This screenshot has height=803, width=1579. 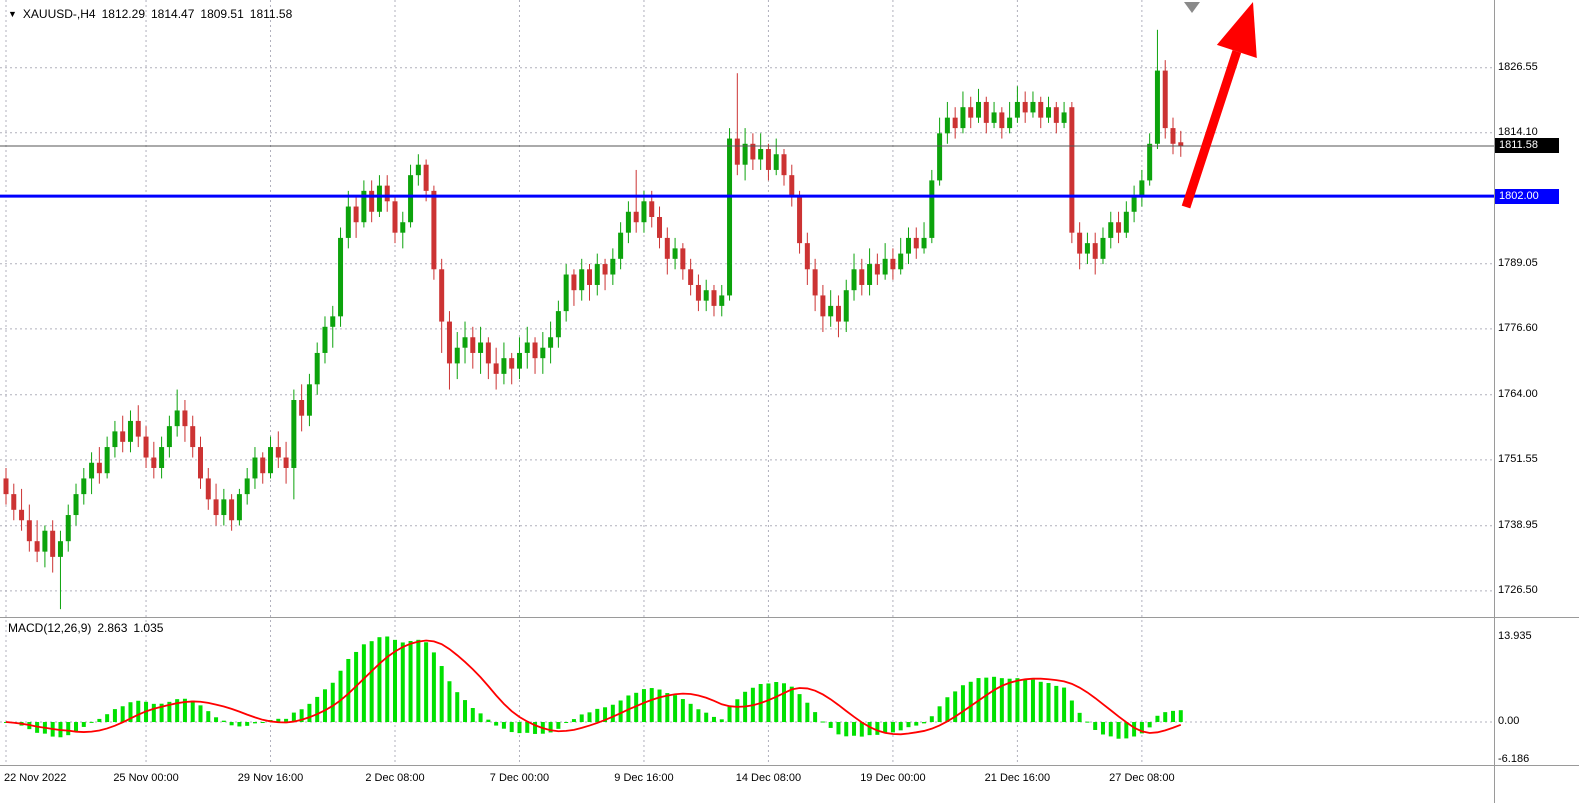 I want to click on ohlc-close-value: 1811.58, so click(x=271, y=14).